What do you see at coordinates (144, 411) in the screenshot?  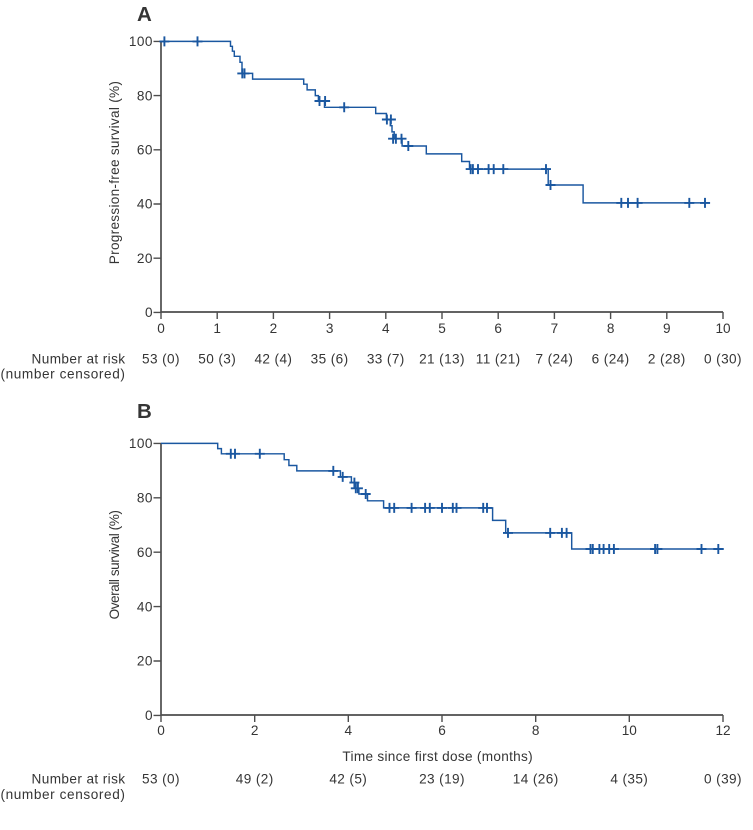 I see `svg-text: B` at bounding box center [144, 411].